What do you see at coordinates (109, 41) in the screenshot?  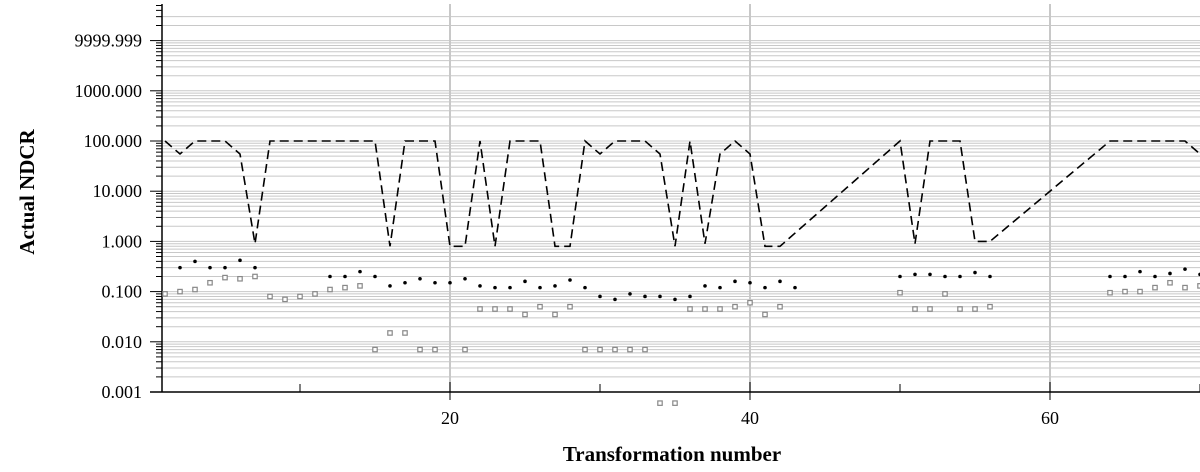 I see `y-tick-label: 9999.999` at bounding box center [109, 41].